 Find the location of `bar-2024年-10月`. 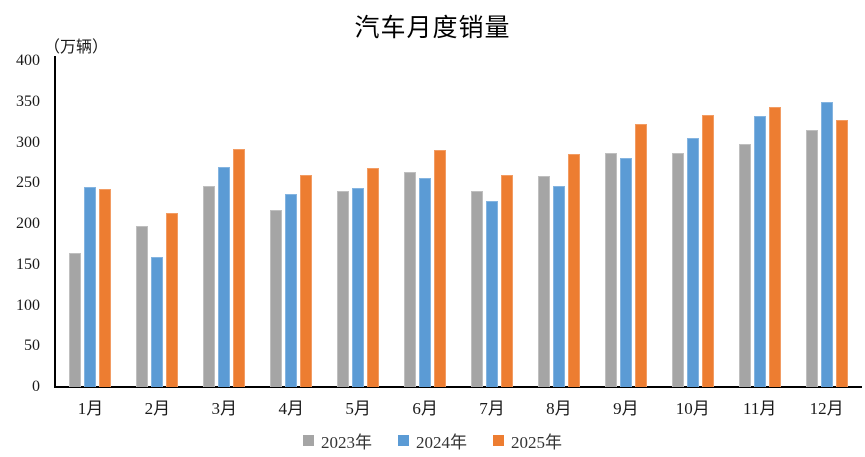

bar-2024年-10月 is located at coordinates (692, 262).